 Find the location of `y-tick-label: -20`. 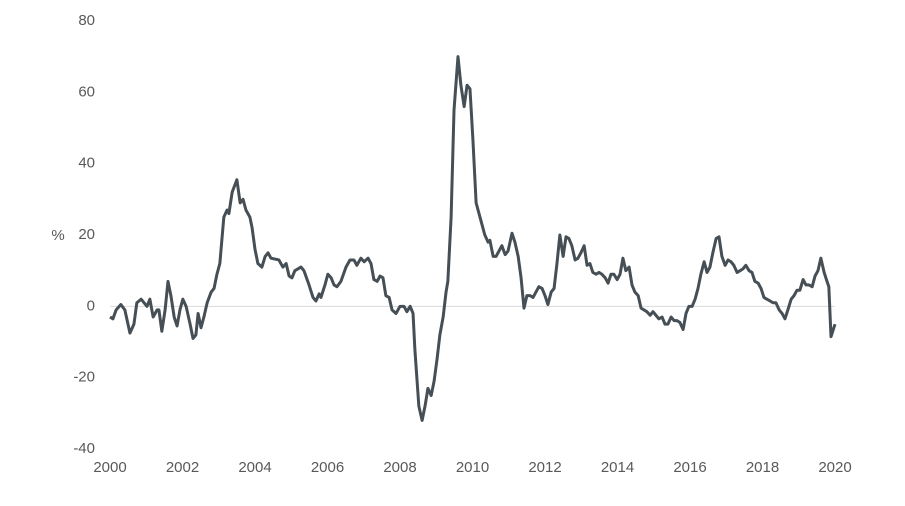

y-tick-label: -20 is located at coordinates (84, 377).